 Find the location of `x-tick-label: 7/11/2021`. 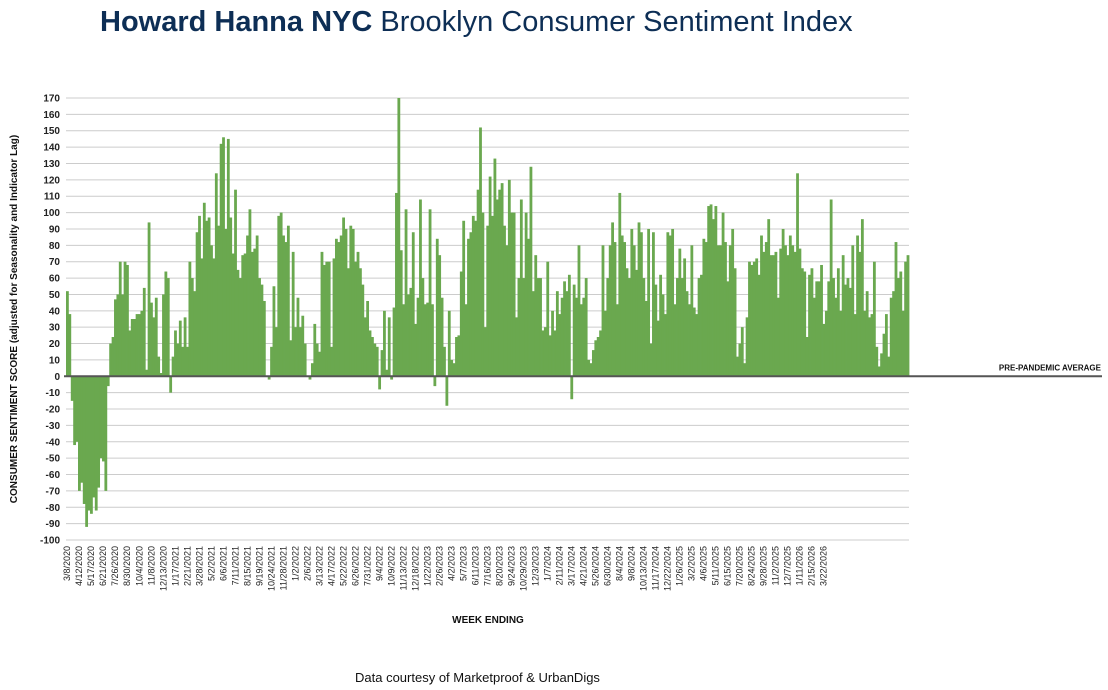

x-tick-label: 7/11/2021 is located at coordinates (235, 565).